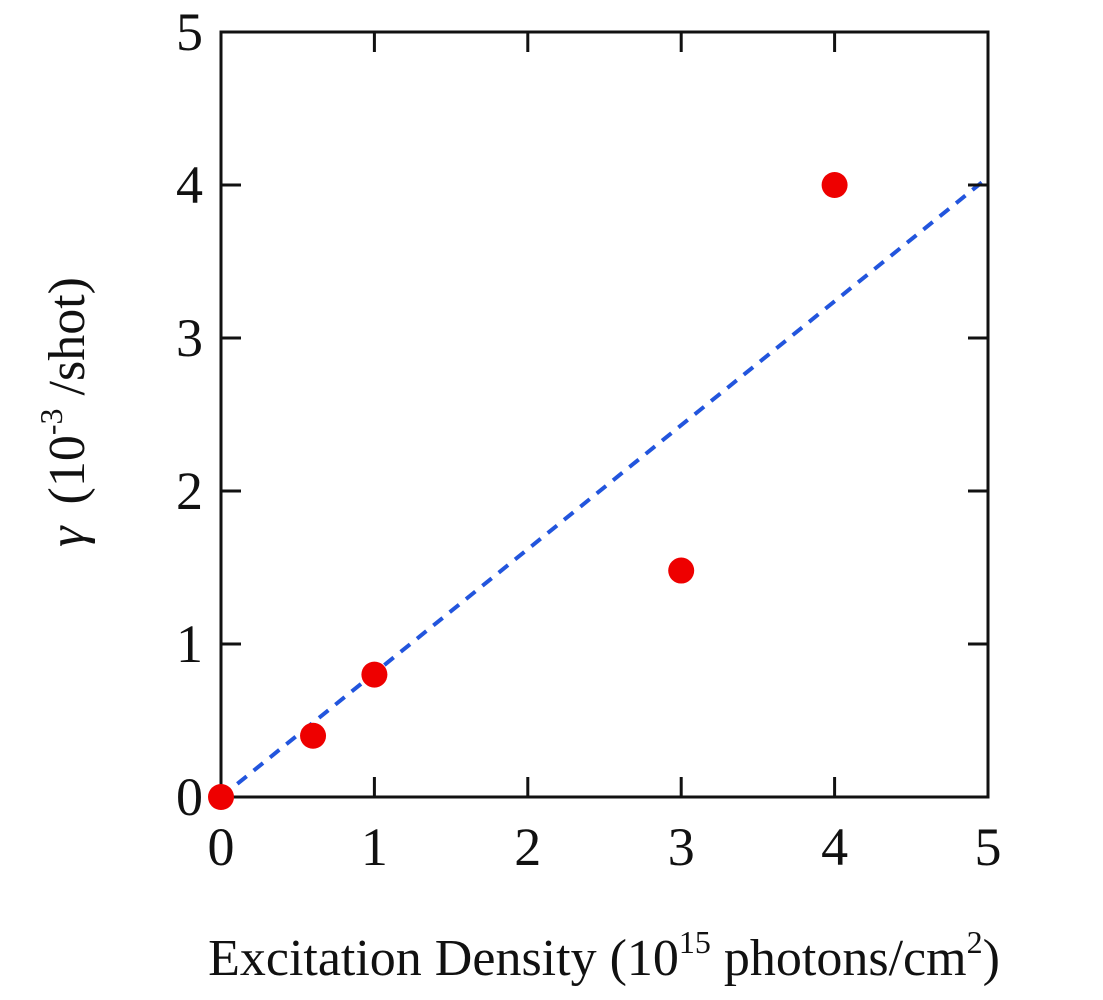 This screenshot has width=1103, height=1000. I want to click on y-axis-title-prefix: (10, so click(67, 469).